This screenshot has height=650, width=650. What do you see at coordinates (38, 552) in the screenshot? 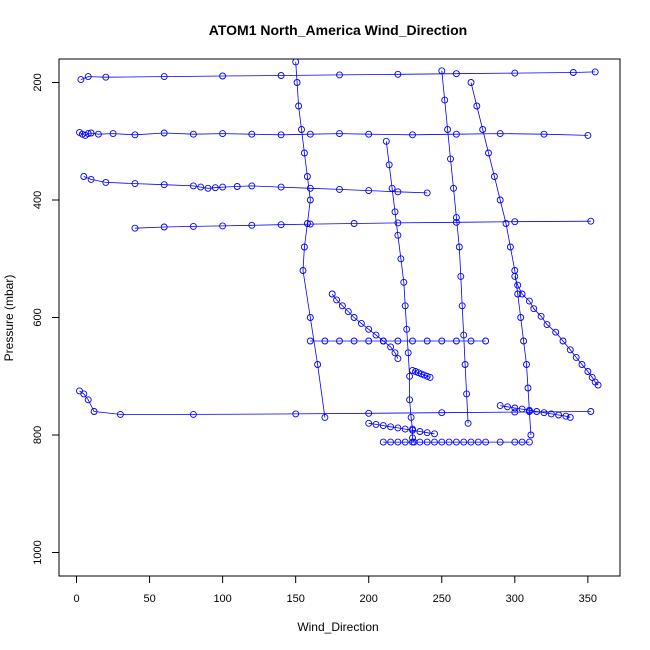
I see `y-tick-label: 1000` at bounding box center [38, 552].